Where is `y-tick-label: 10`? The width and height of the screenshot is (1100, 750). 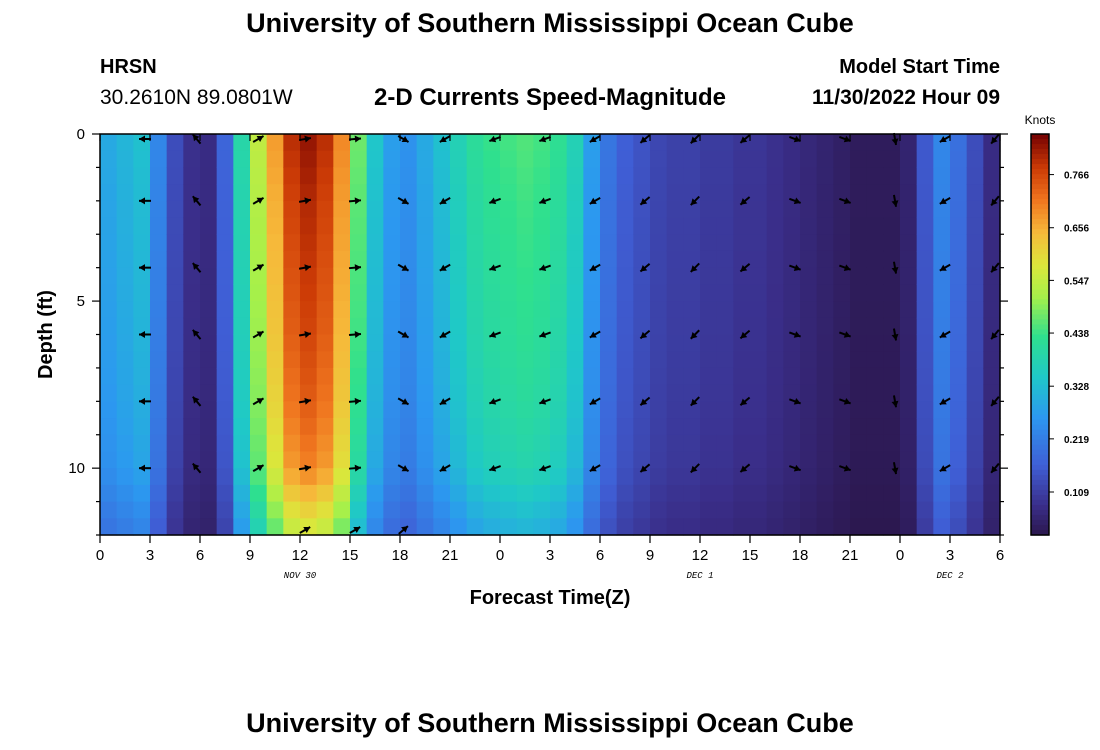
y-tick-label: 10 is located at coordinates (76, 468).